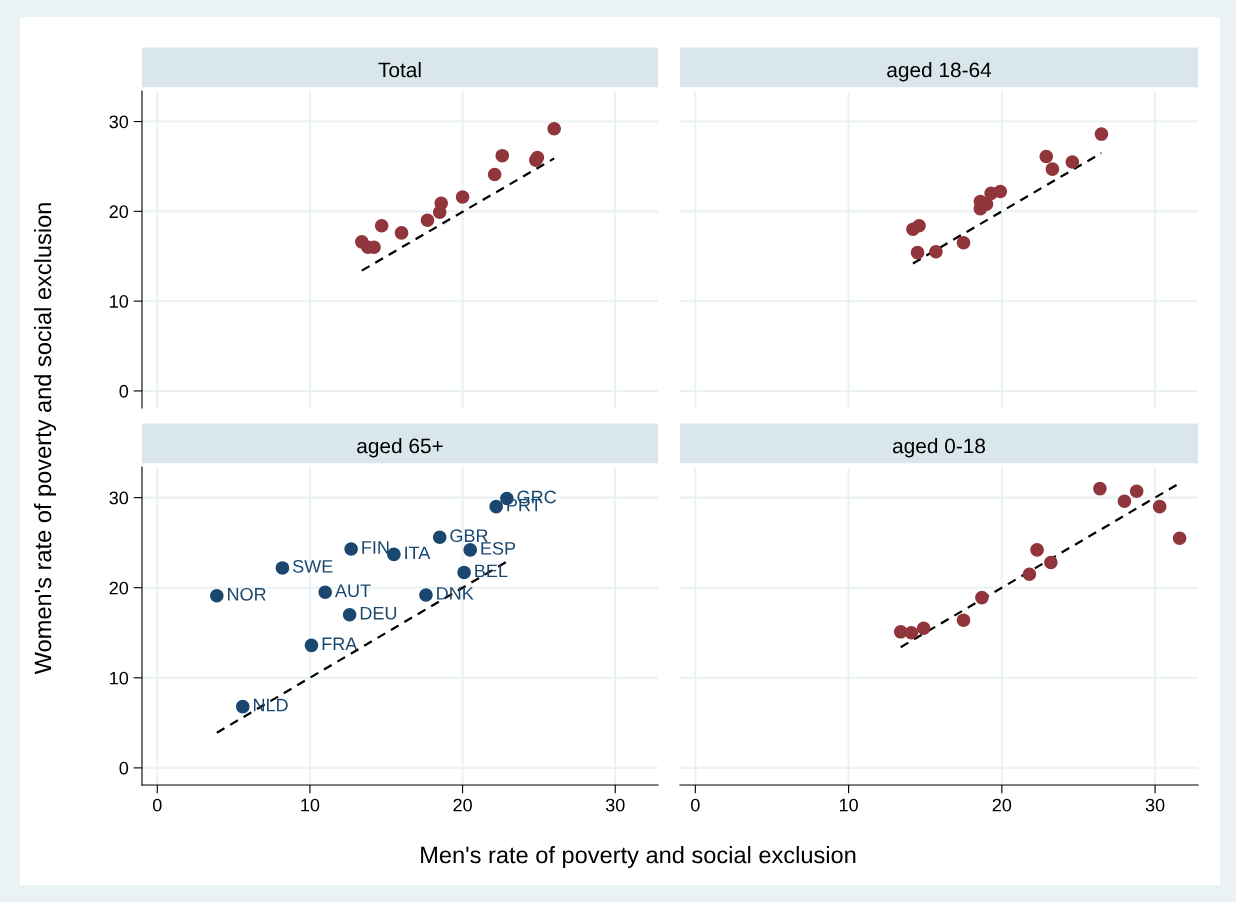 The width and height of the screenshot is (1236, 902). I want to click on annotation: BEL, so click(491, 571).